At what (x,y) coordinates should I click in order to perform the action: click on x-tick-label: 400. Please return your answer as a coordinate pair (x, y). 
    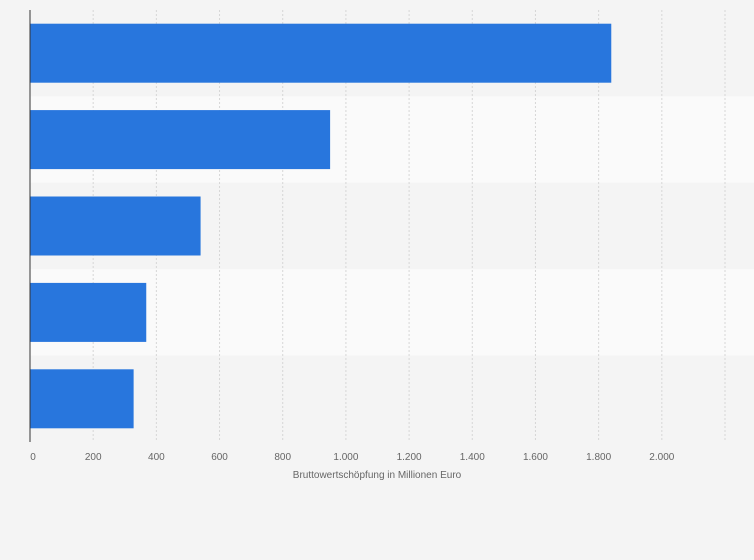
    Looking at the image, I should click on (156, 457).